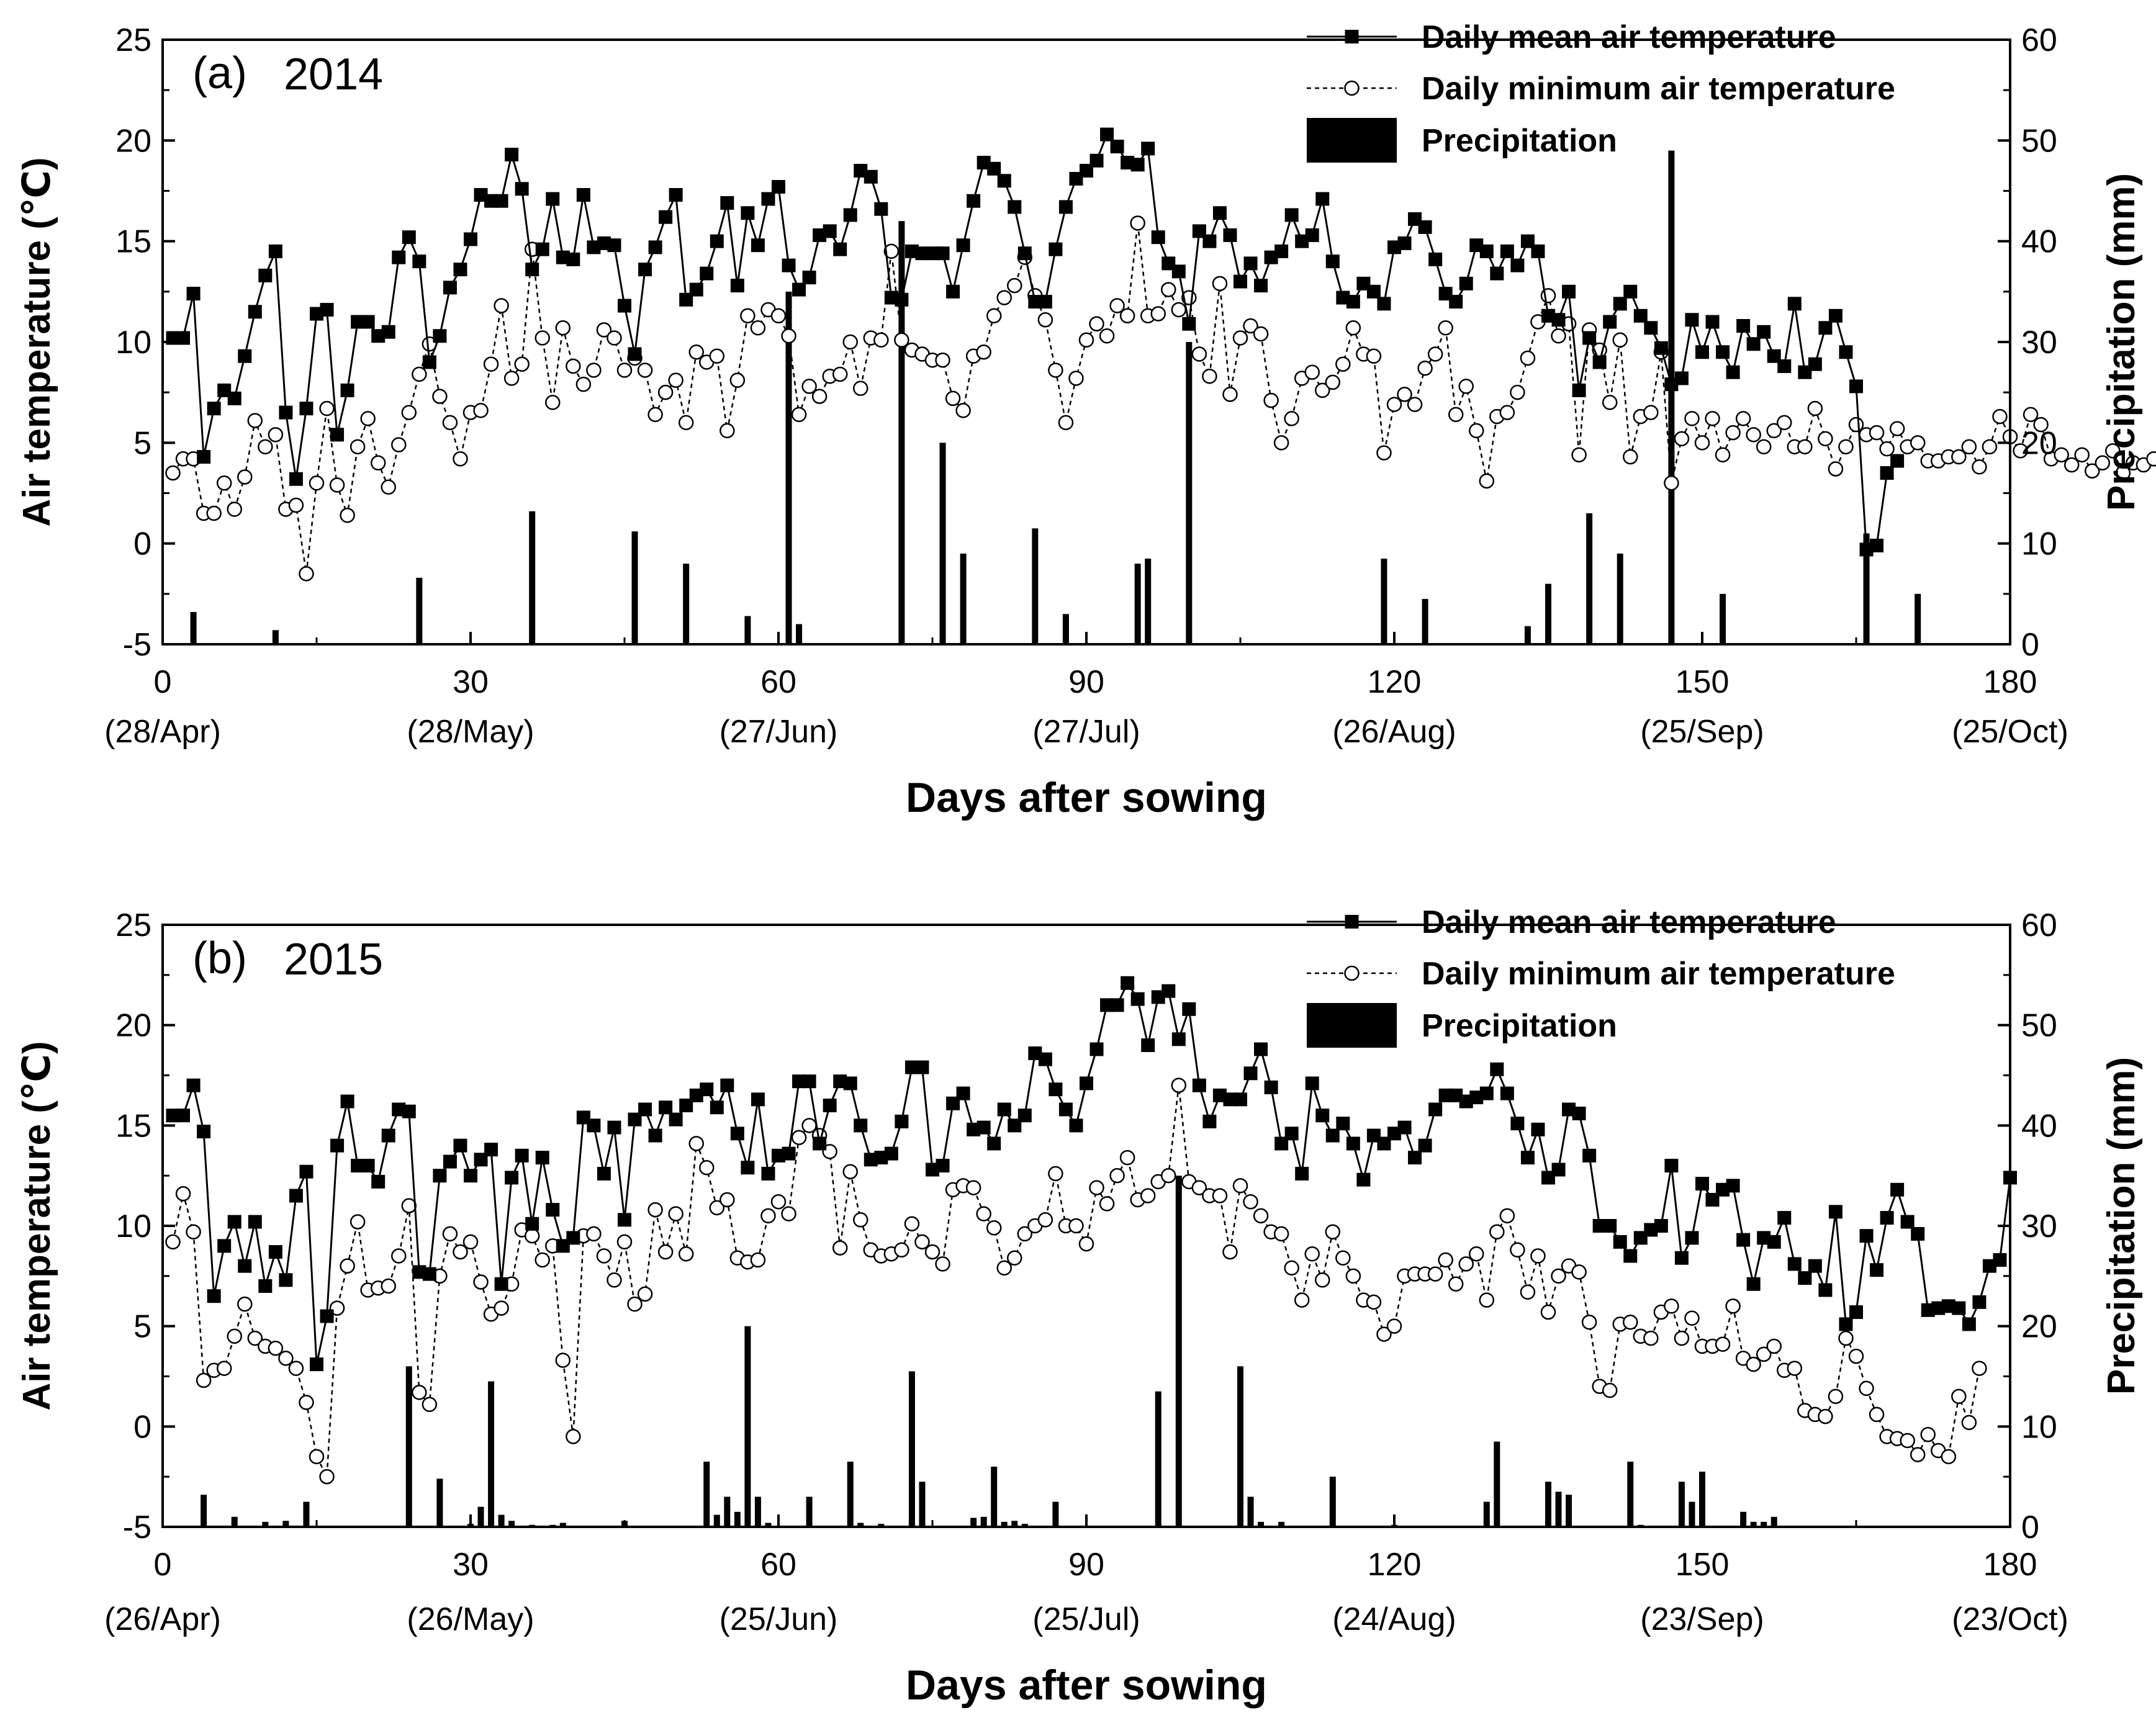 This screenshot has height=1723, width=2156. I want to click on x-date-label: (26/May), so click(470, 1619).